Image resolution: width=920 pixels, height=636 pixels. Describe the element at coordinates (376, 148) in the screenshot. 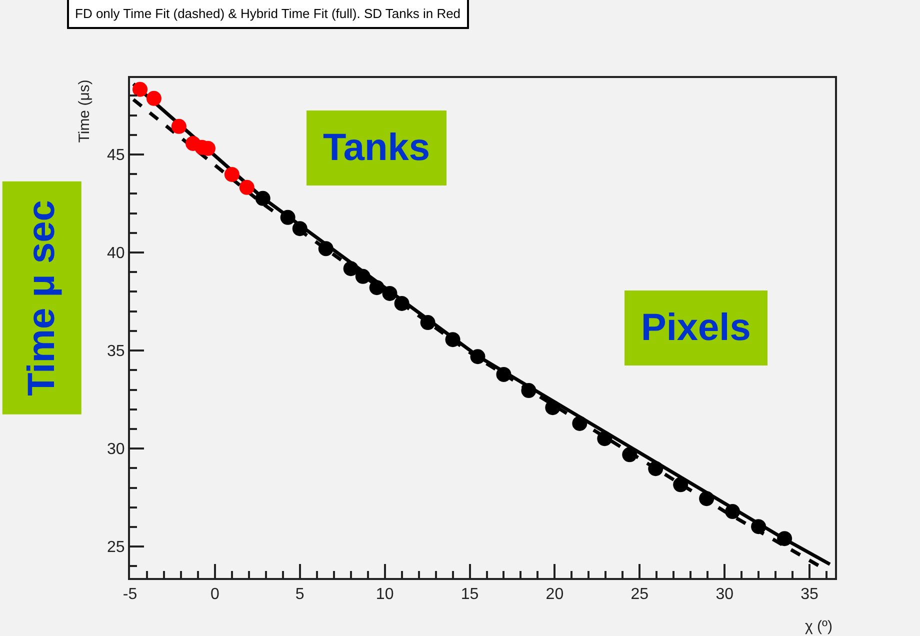

I see `annotation: Tanks` at that location.